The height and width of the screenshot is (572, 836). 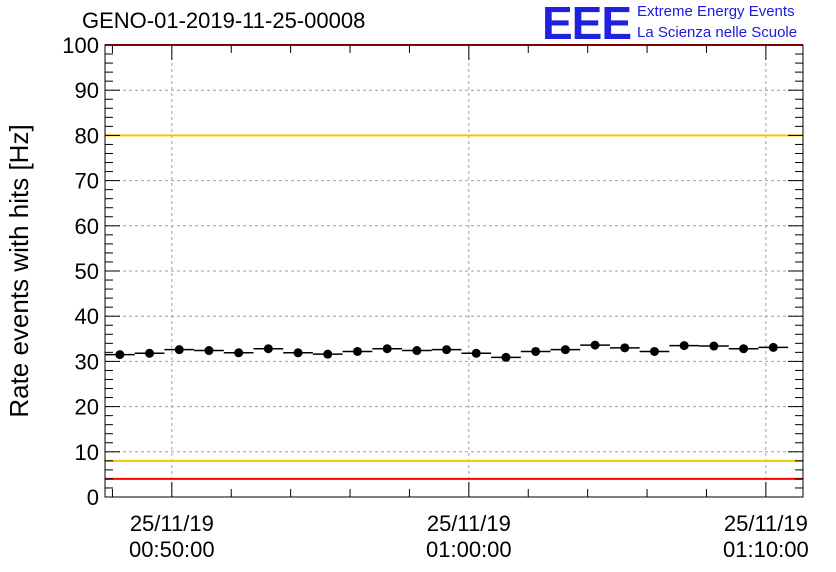 I want to click on logo-line-1: Extreme Energy Events, so click(x=716, y=11).